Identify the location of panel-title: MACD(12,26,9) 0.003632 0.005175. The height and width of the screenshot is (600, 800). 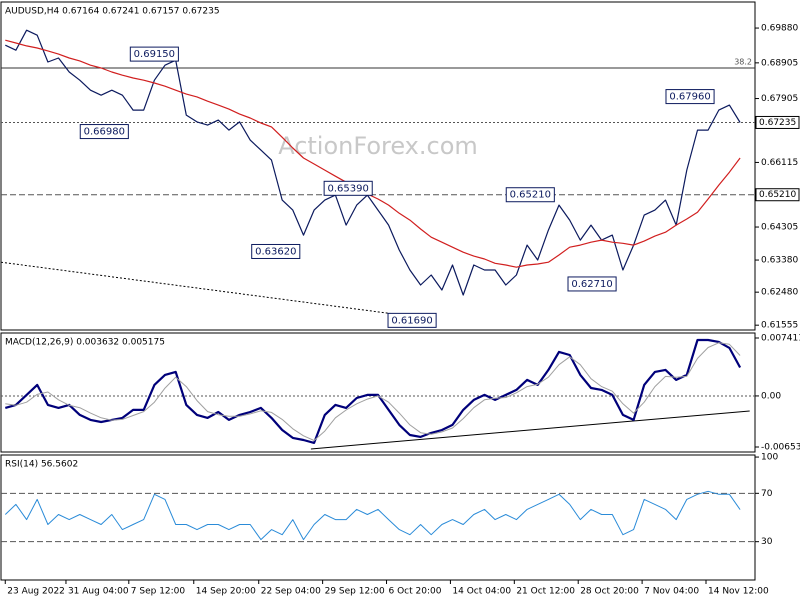
(85, 343).